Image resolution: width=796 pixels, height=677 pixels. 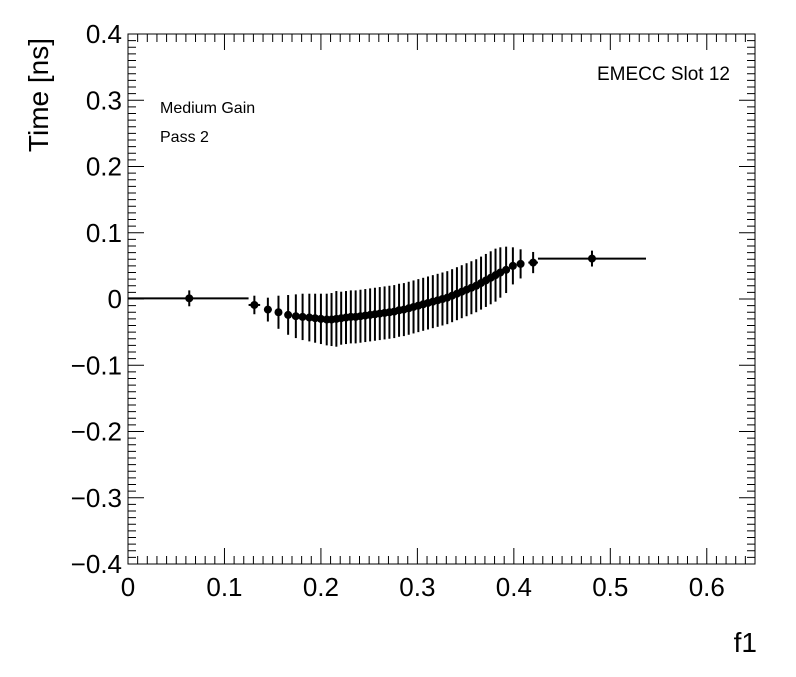 I want to click on annotation-top-right: EMECC Slot 12, so click(x=663, y=74).